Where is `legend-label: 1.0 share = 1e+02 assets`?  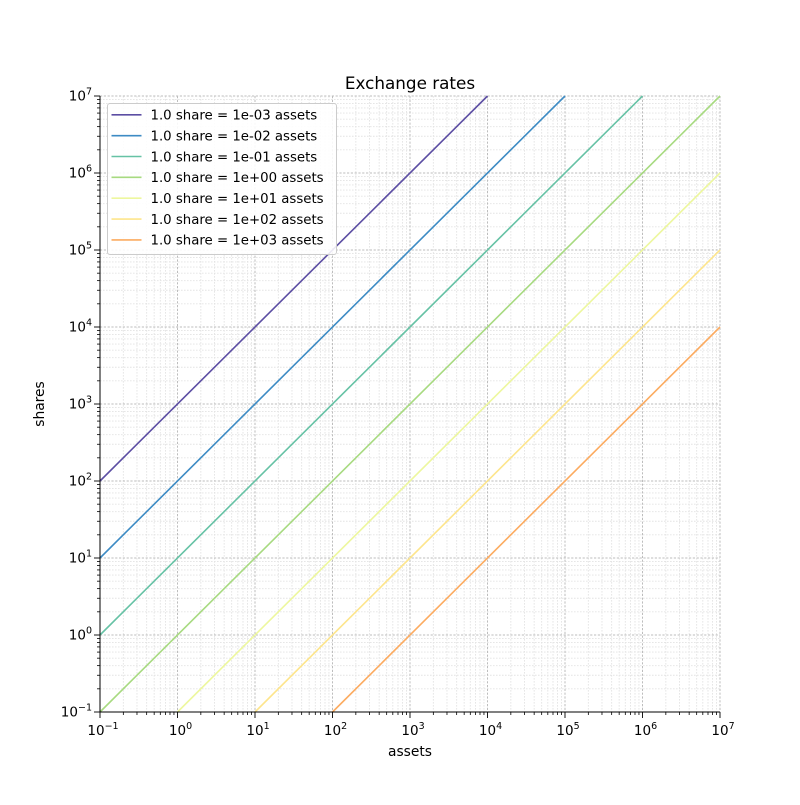 legend-label: 1.0 share = 1e+02 assets is located at coordinates (237, 220).